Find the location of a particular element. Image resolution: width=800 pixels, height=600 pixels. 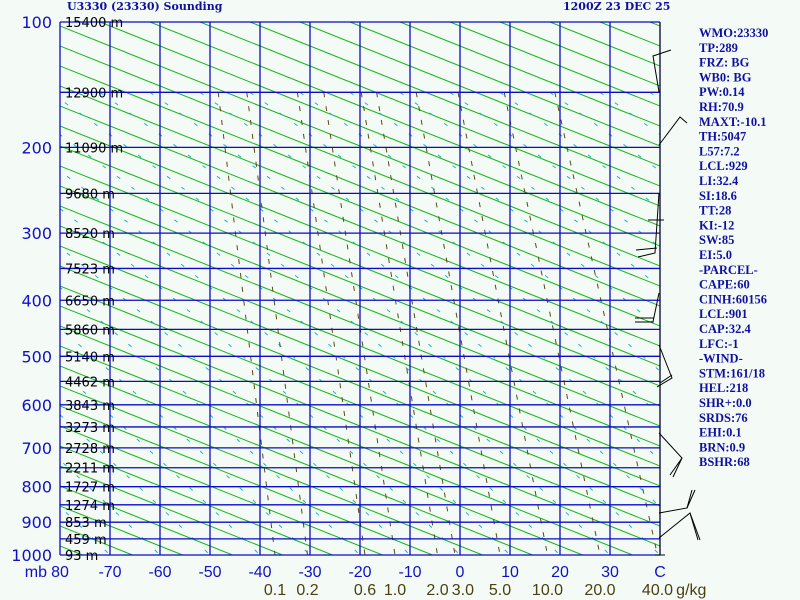

wind-barbs is located at coordinates (668, 289).